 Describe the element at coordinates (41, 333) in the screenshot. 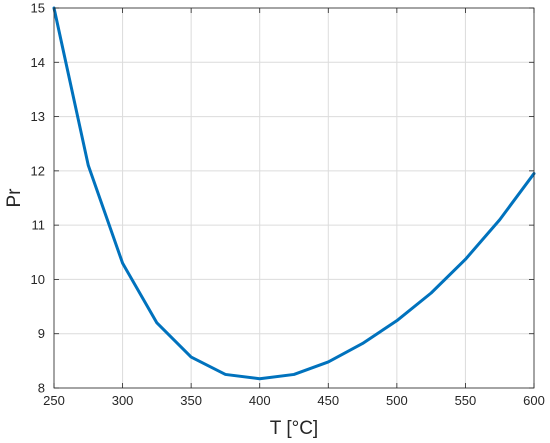

I see `y-tick-label: 9` at that location.